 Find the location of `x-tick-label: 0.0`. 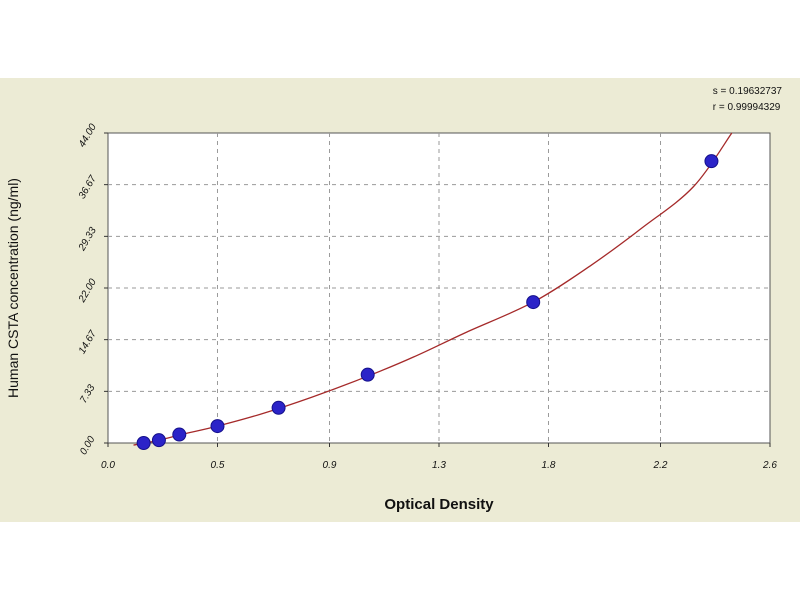

x-tick-label: 0.0 is located at coordinates (108, 465).